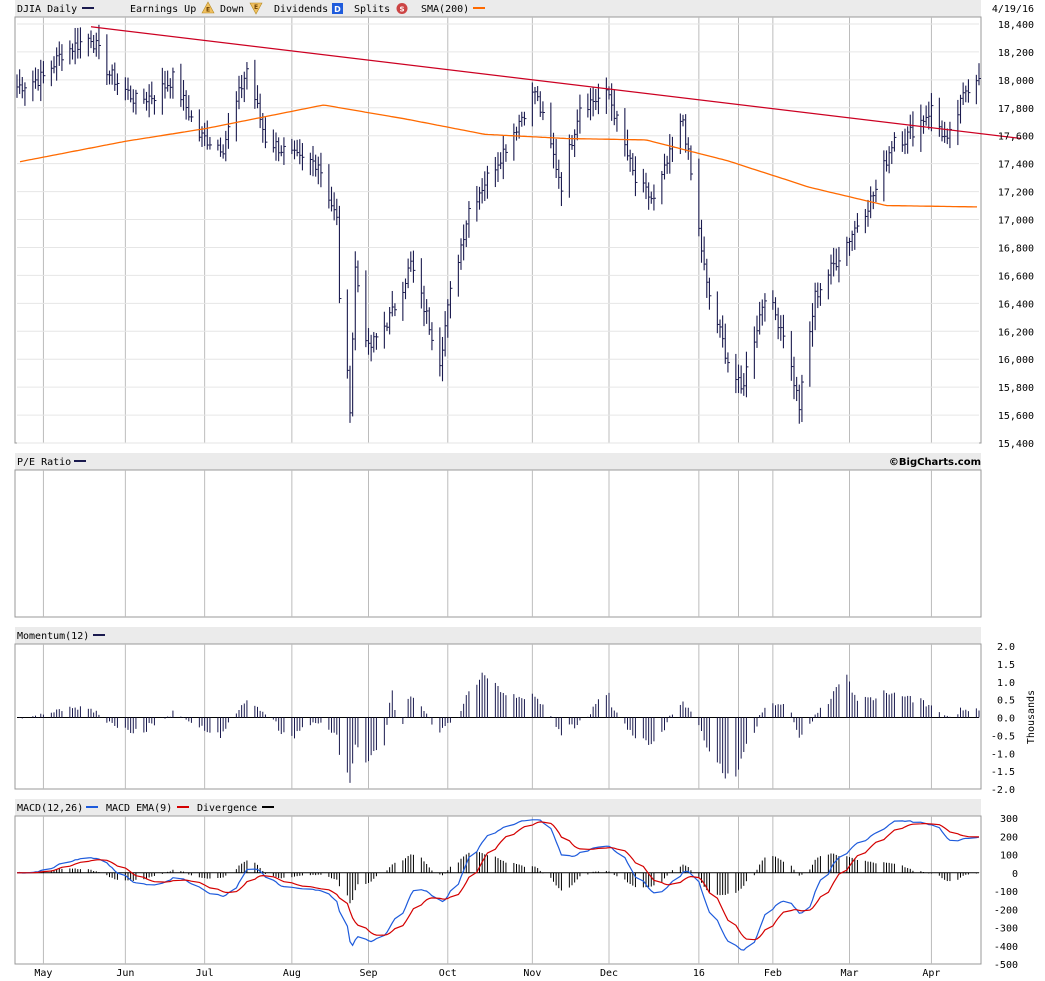  I want to click on momentum-tick-label: 0.5, so click(1006, 701).